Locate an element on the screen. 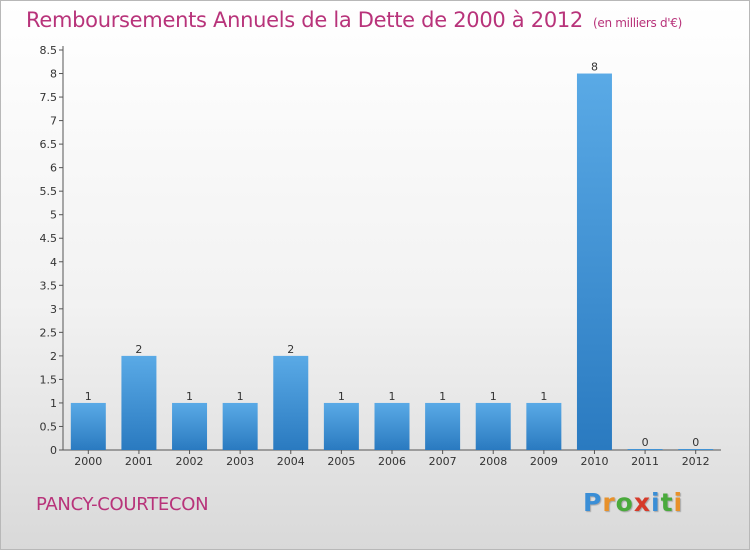 This screenshot has width=750, height=550. x-tick-label: 2004 is located at coordinates (291, 461).